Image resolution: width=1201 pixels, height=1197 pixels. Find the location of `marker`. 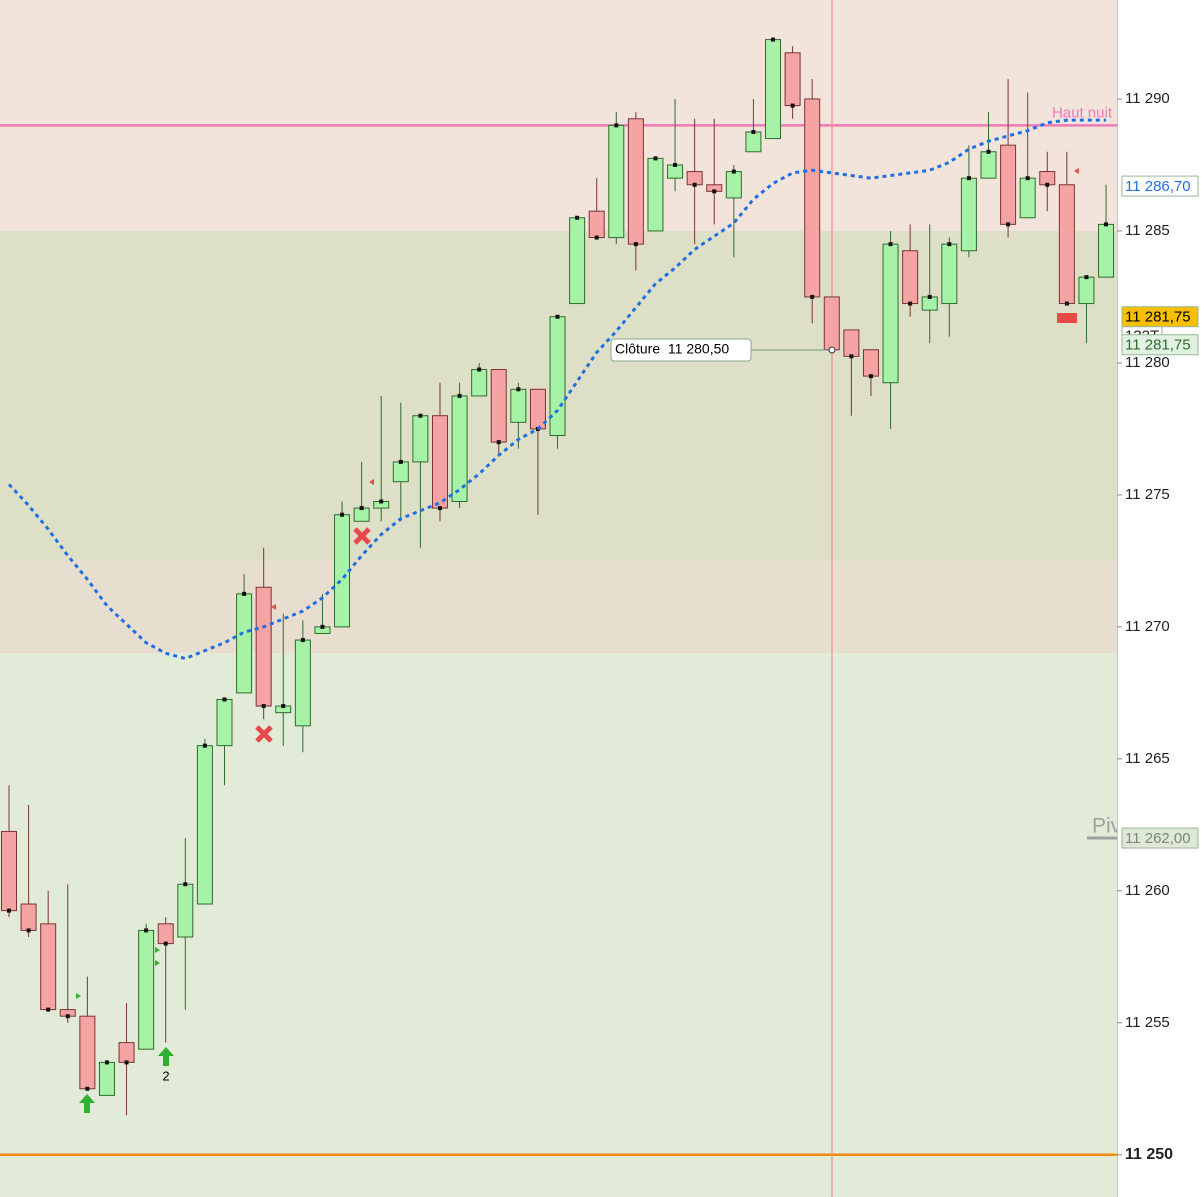

marker is located at coordinates (1067, 318).